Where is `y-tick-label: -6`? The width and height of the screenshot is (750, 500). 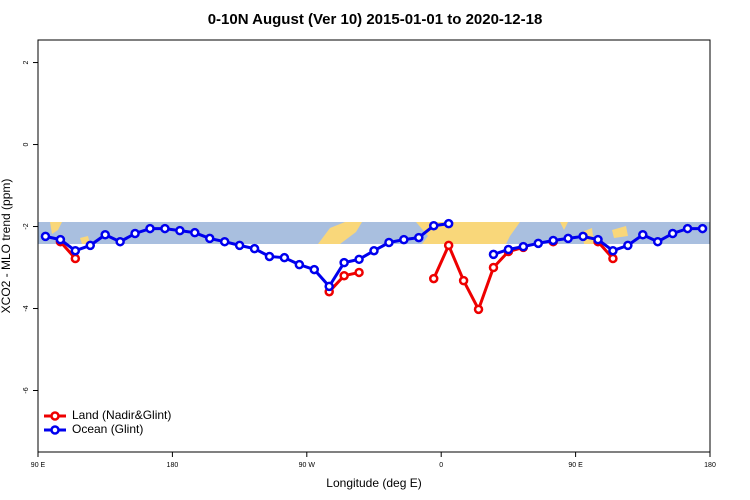
y-tick-label: -6 is located at coordinates (26, 390).